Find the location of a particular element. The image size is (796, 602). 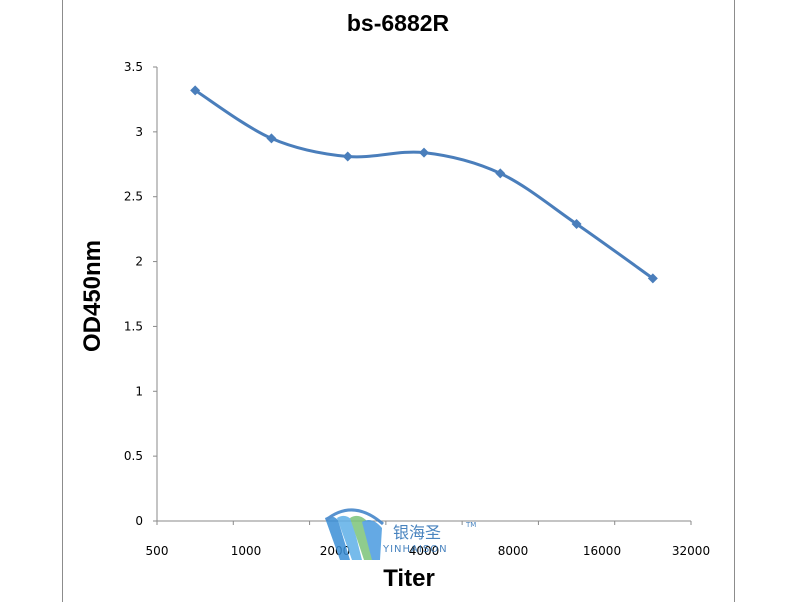

watermark-tm: TM is located at coordinates (470, 525).